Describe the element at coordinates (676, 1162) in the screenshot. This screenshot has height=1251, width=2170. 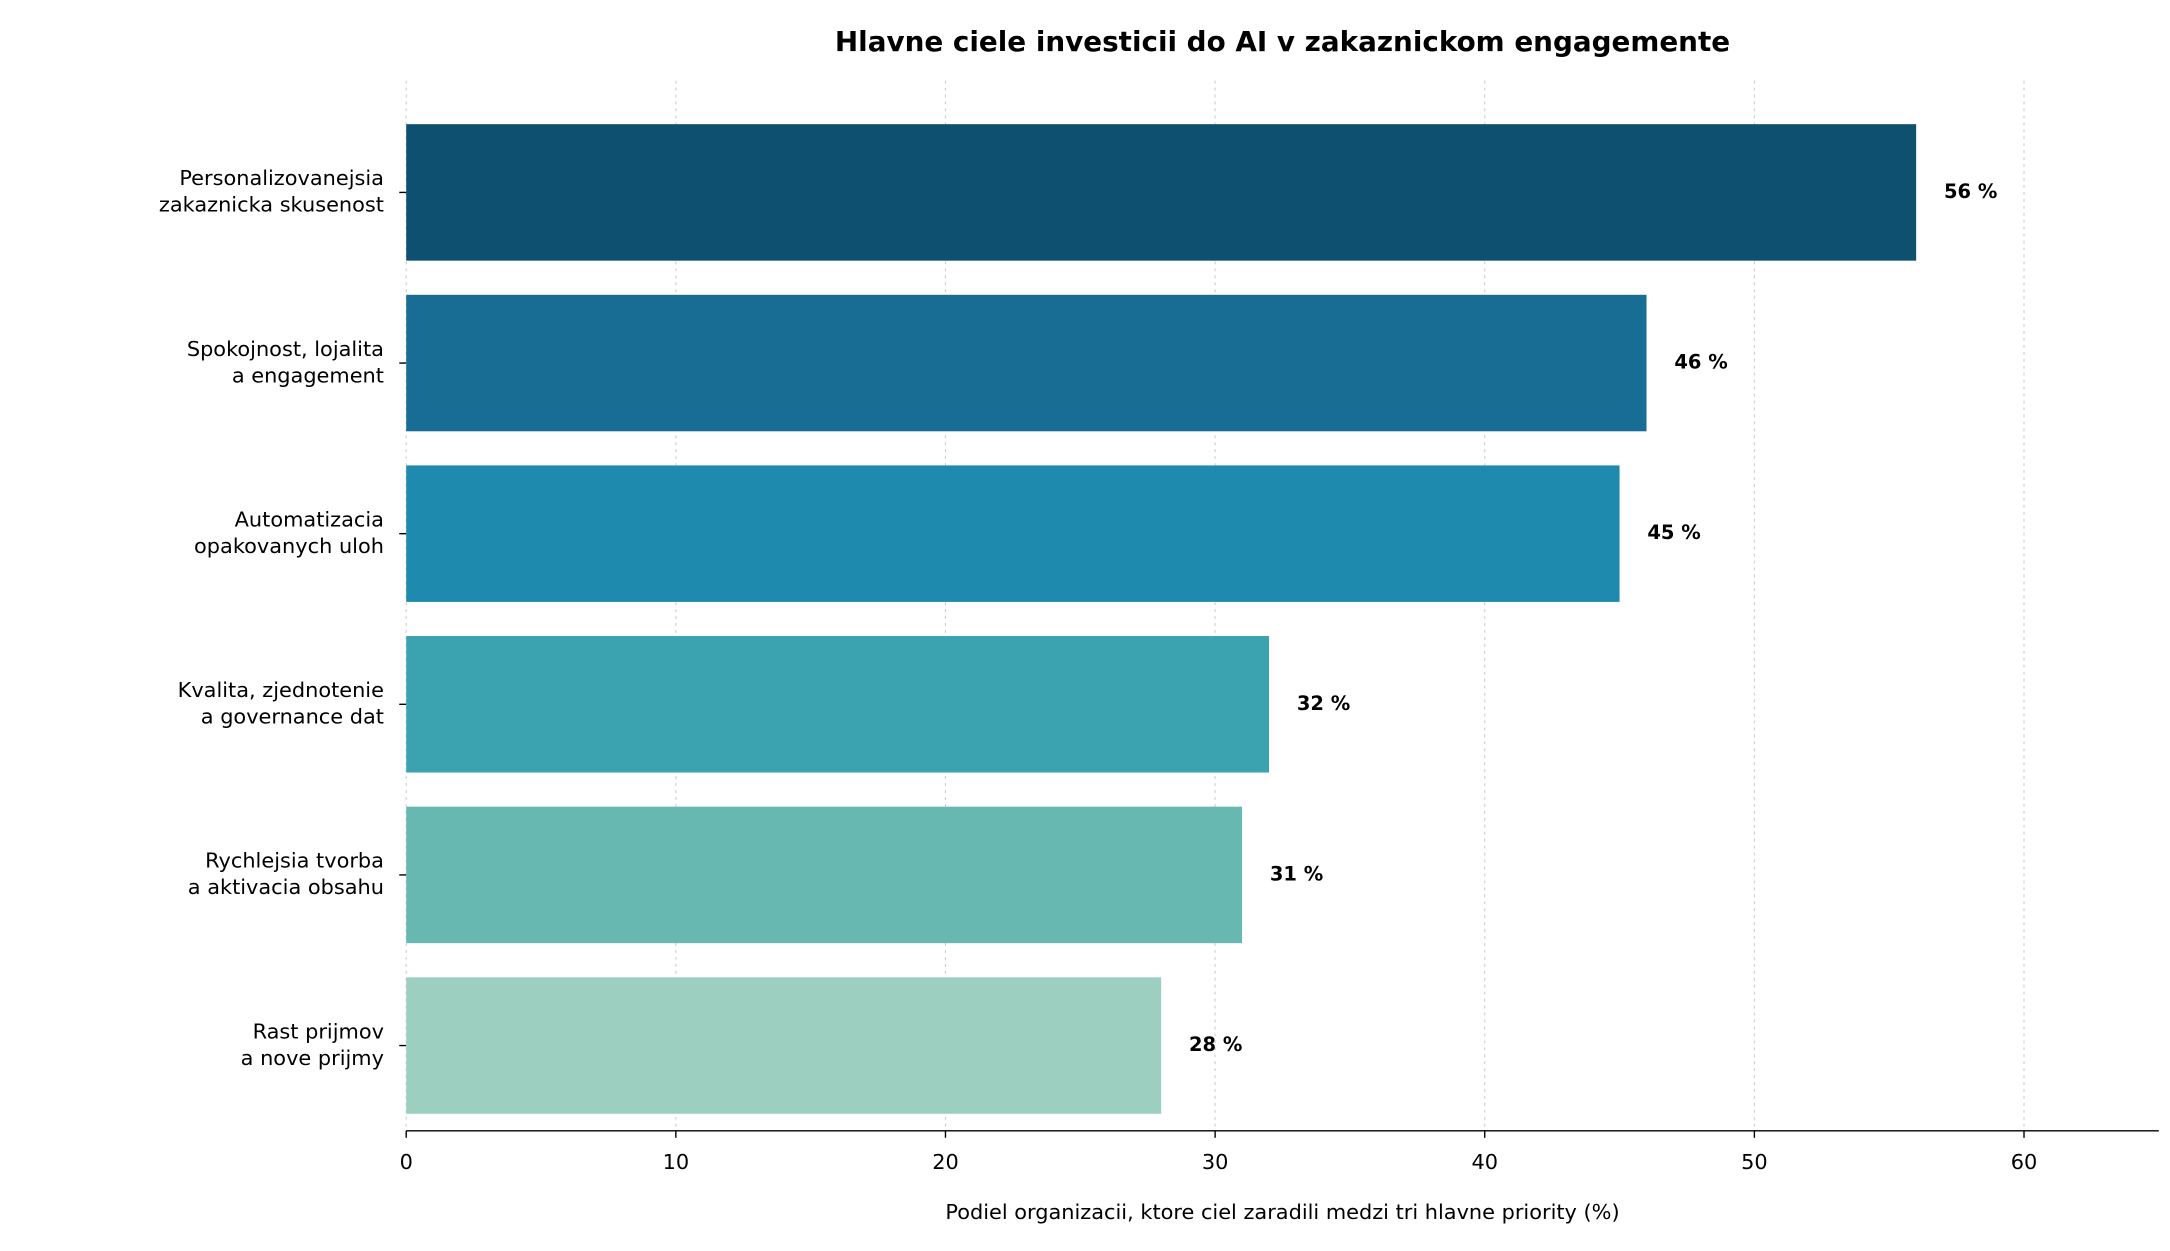
I see `x-tick-label: 10` at that location.